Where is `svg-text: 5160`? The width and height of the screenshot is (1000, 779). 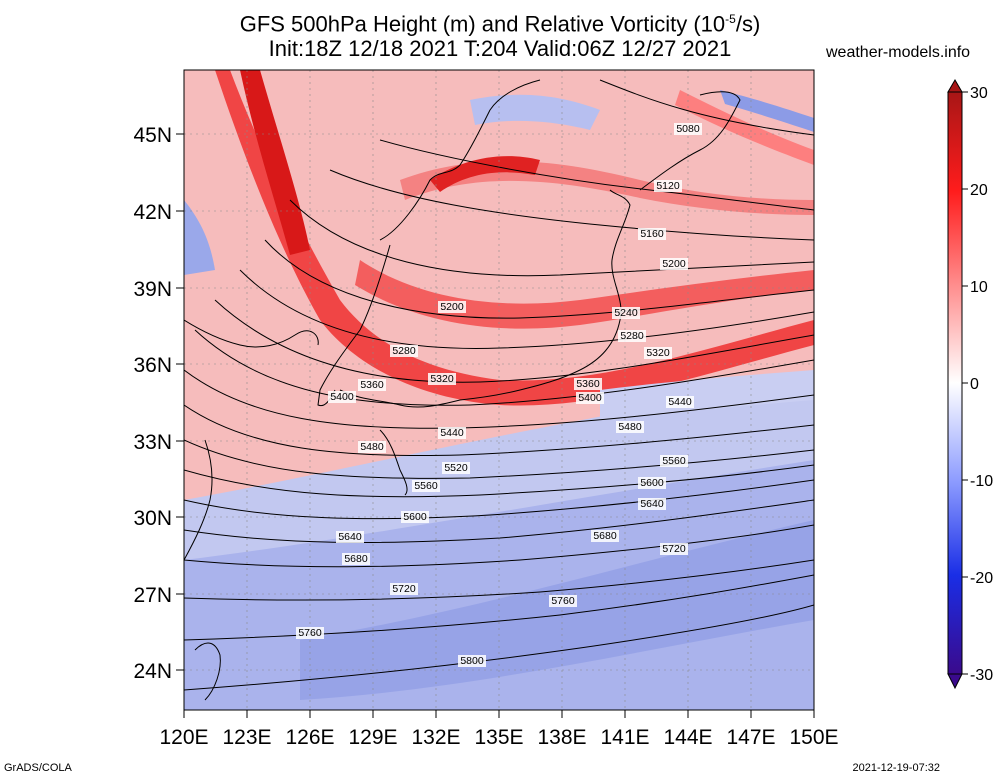
svg-text: 5160 is located at coordinates (652, 234).